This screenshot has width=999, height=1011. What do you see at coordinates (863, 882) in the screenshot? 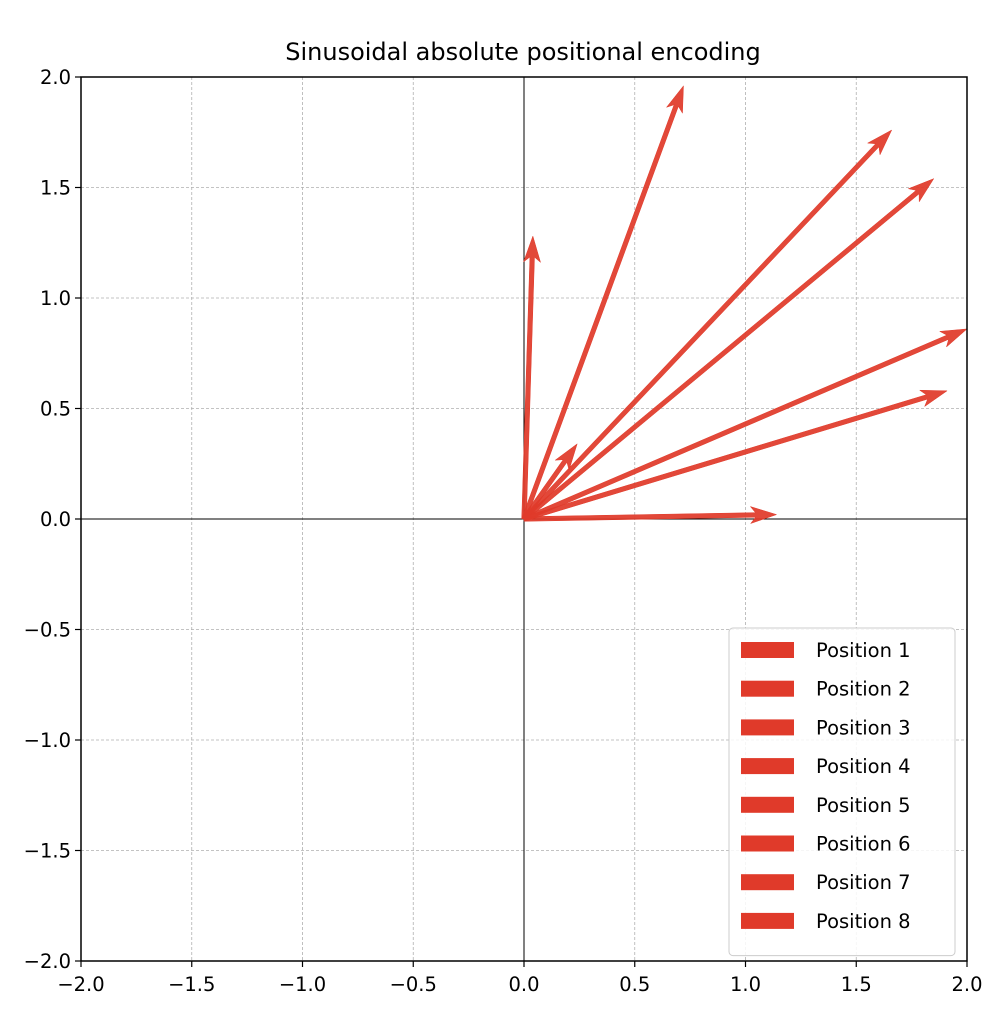
I see `legend-label: Position 7` at bounding box center [863, 882].